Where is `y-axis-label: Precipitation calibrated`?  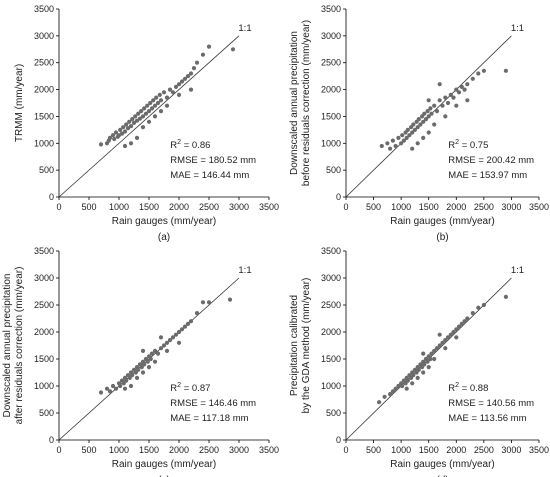 y-axis-label: Precipitation calibrated is located at coordinates (294, 345).